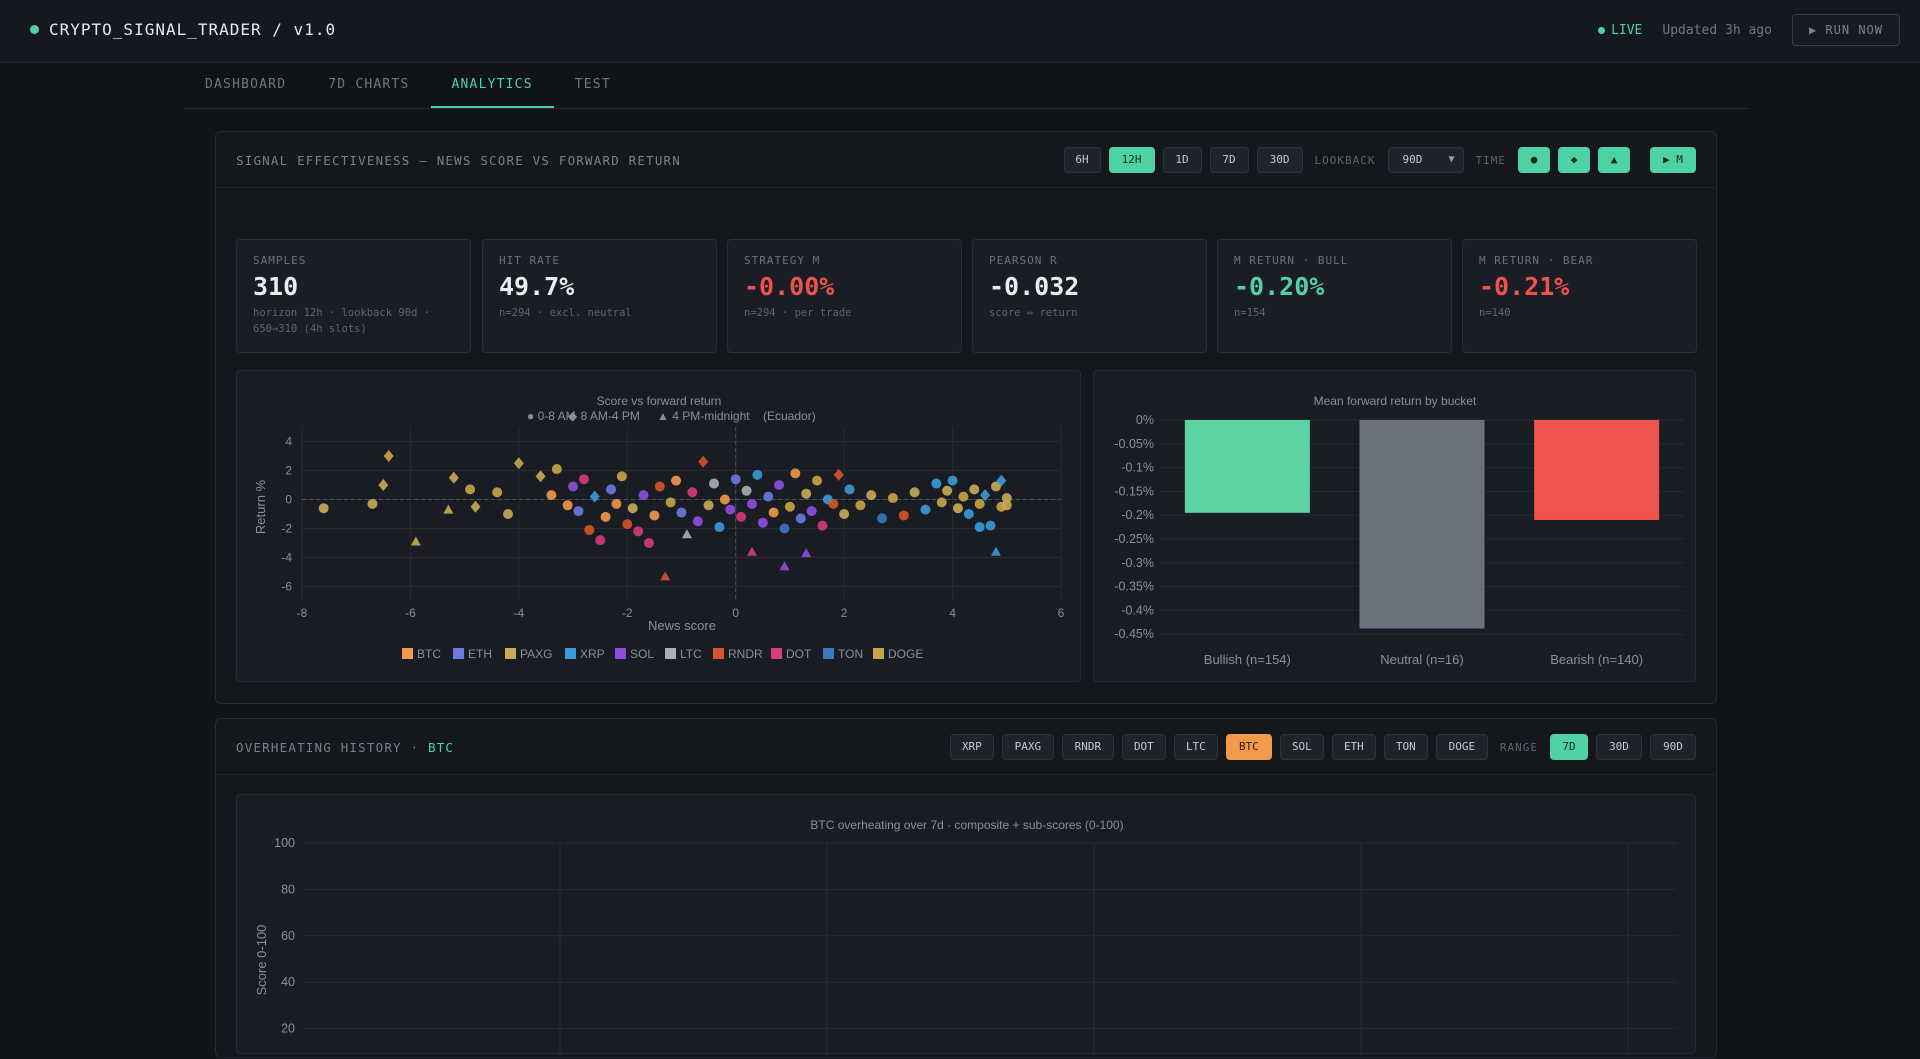 The image size is (1920, 1059). I want to click on lookback-label: LOOKBACK, so click(1345, 160).